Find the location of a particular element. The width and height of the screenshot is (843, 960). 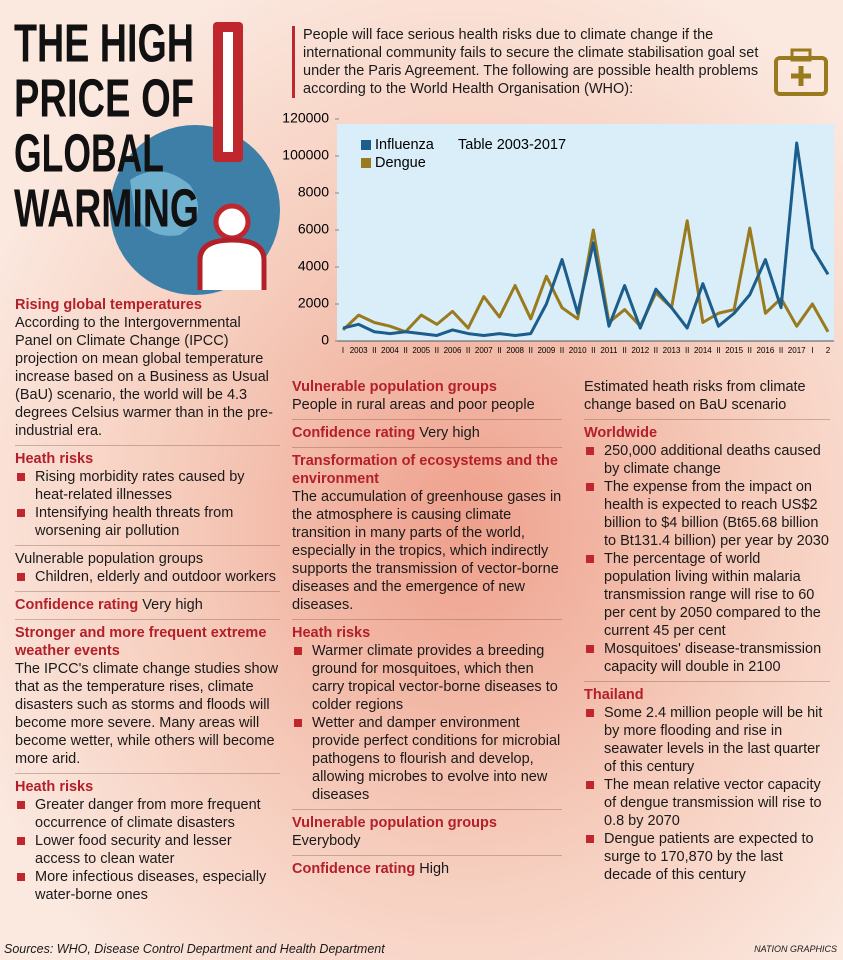

globe-land is located at coordinates (164, 203).